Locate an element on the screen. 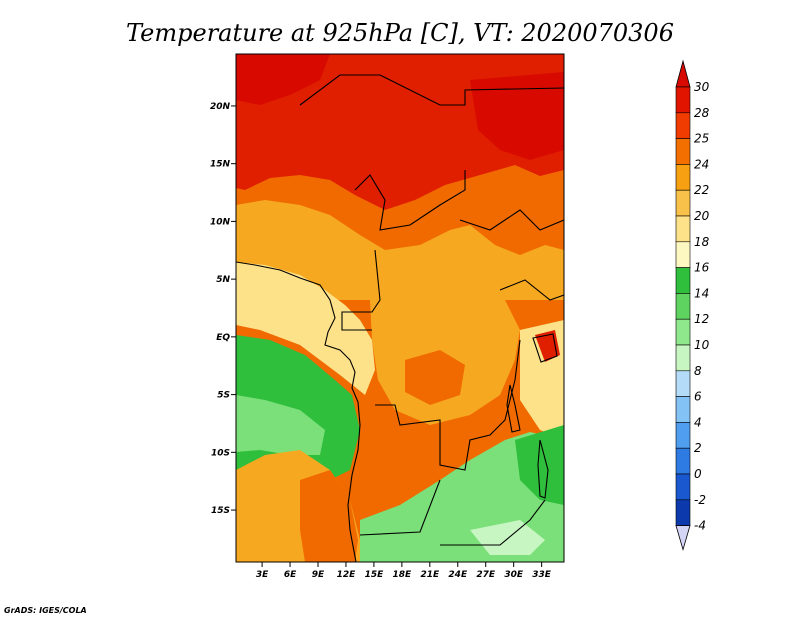  colorbar-label: 18 is located at coordinates (702, 242).